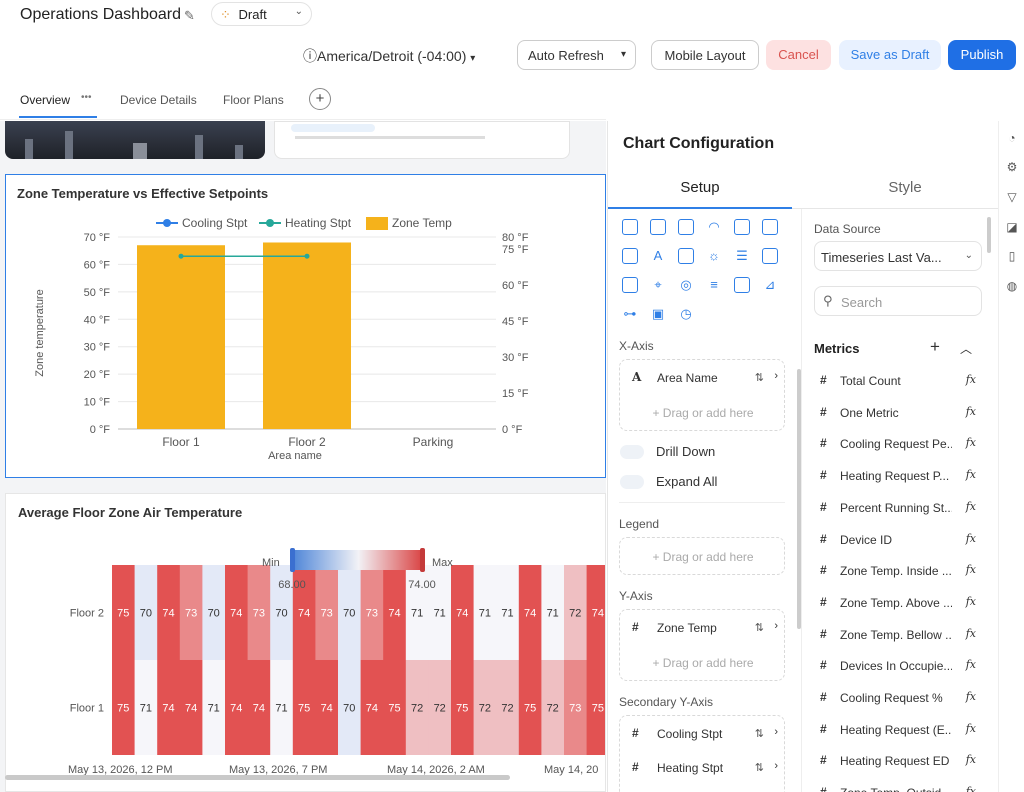 The image size is (1024, 792). Describe the element at coordinates (1012, 138) in the screenshot. I see `chart-pie-icon: ◔` at that location.